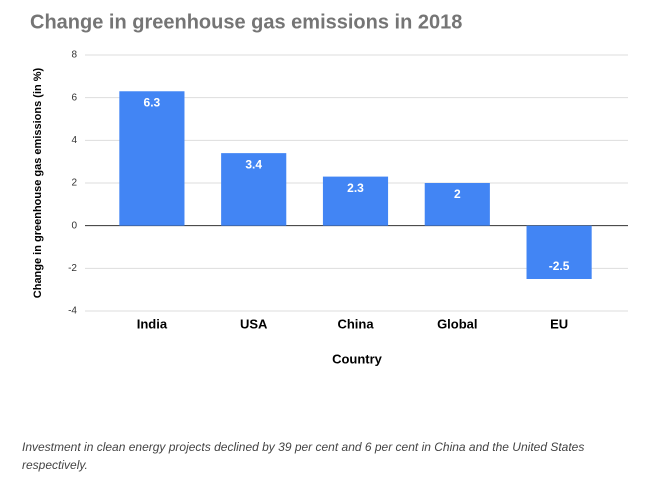 The width and height of the screenshot is (651, 485). I want to click on data-label: 6.3, so click(152, 102).